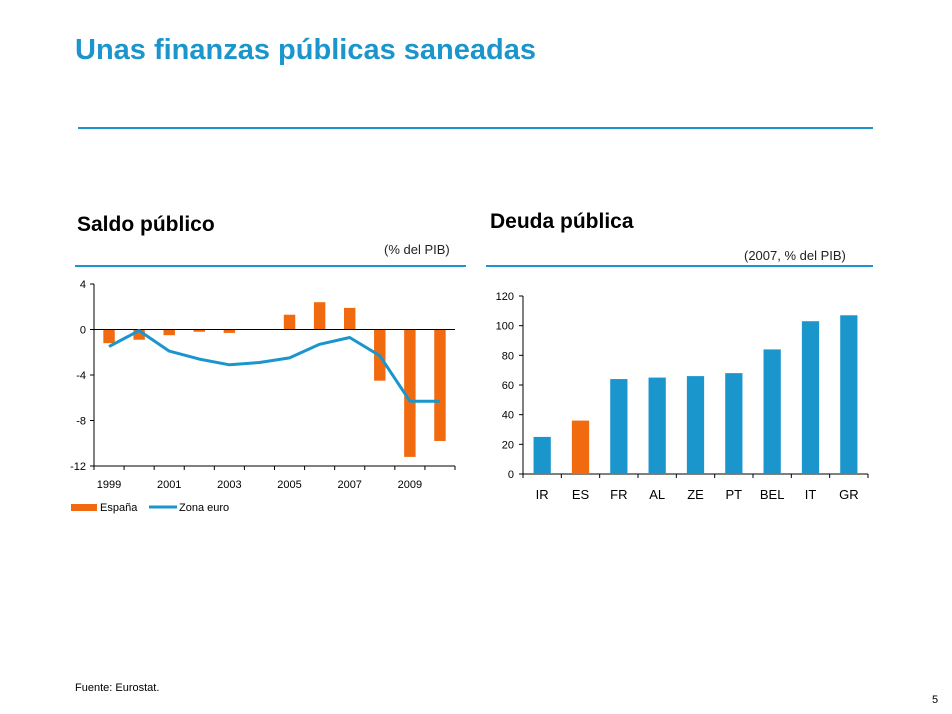 This screenshot has width=952, height=714. What do you see at coordinates (734, 494) in the screenshot?
I see `deuda-x-tick-label: PT` at bounding box center [734, 494].